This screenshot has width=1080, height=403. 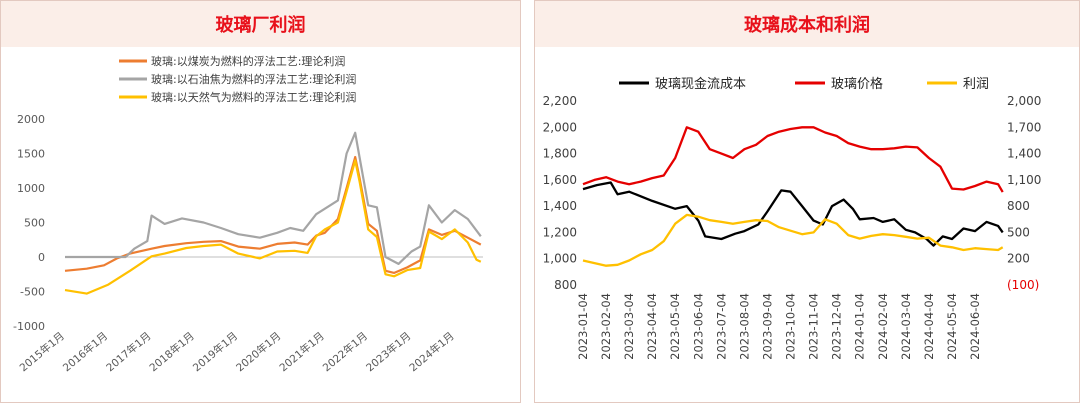 I want to click on profit-chart-header: 玻璃厂利润, so click(x=260, y=24).